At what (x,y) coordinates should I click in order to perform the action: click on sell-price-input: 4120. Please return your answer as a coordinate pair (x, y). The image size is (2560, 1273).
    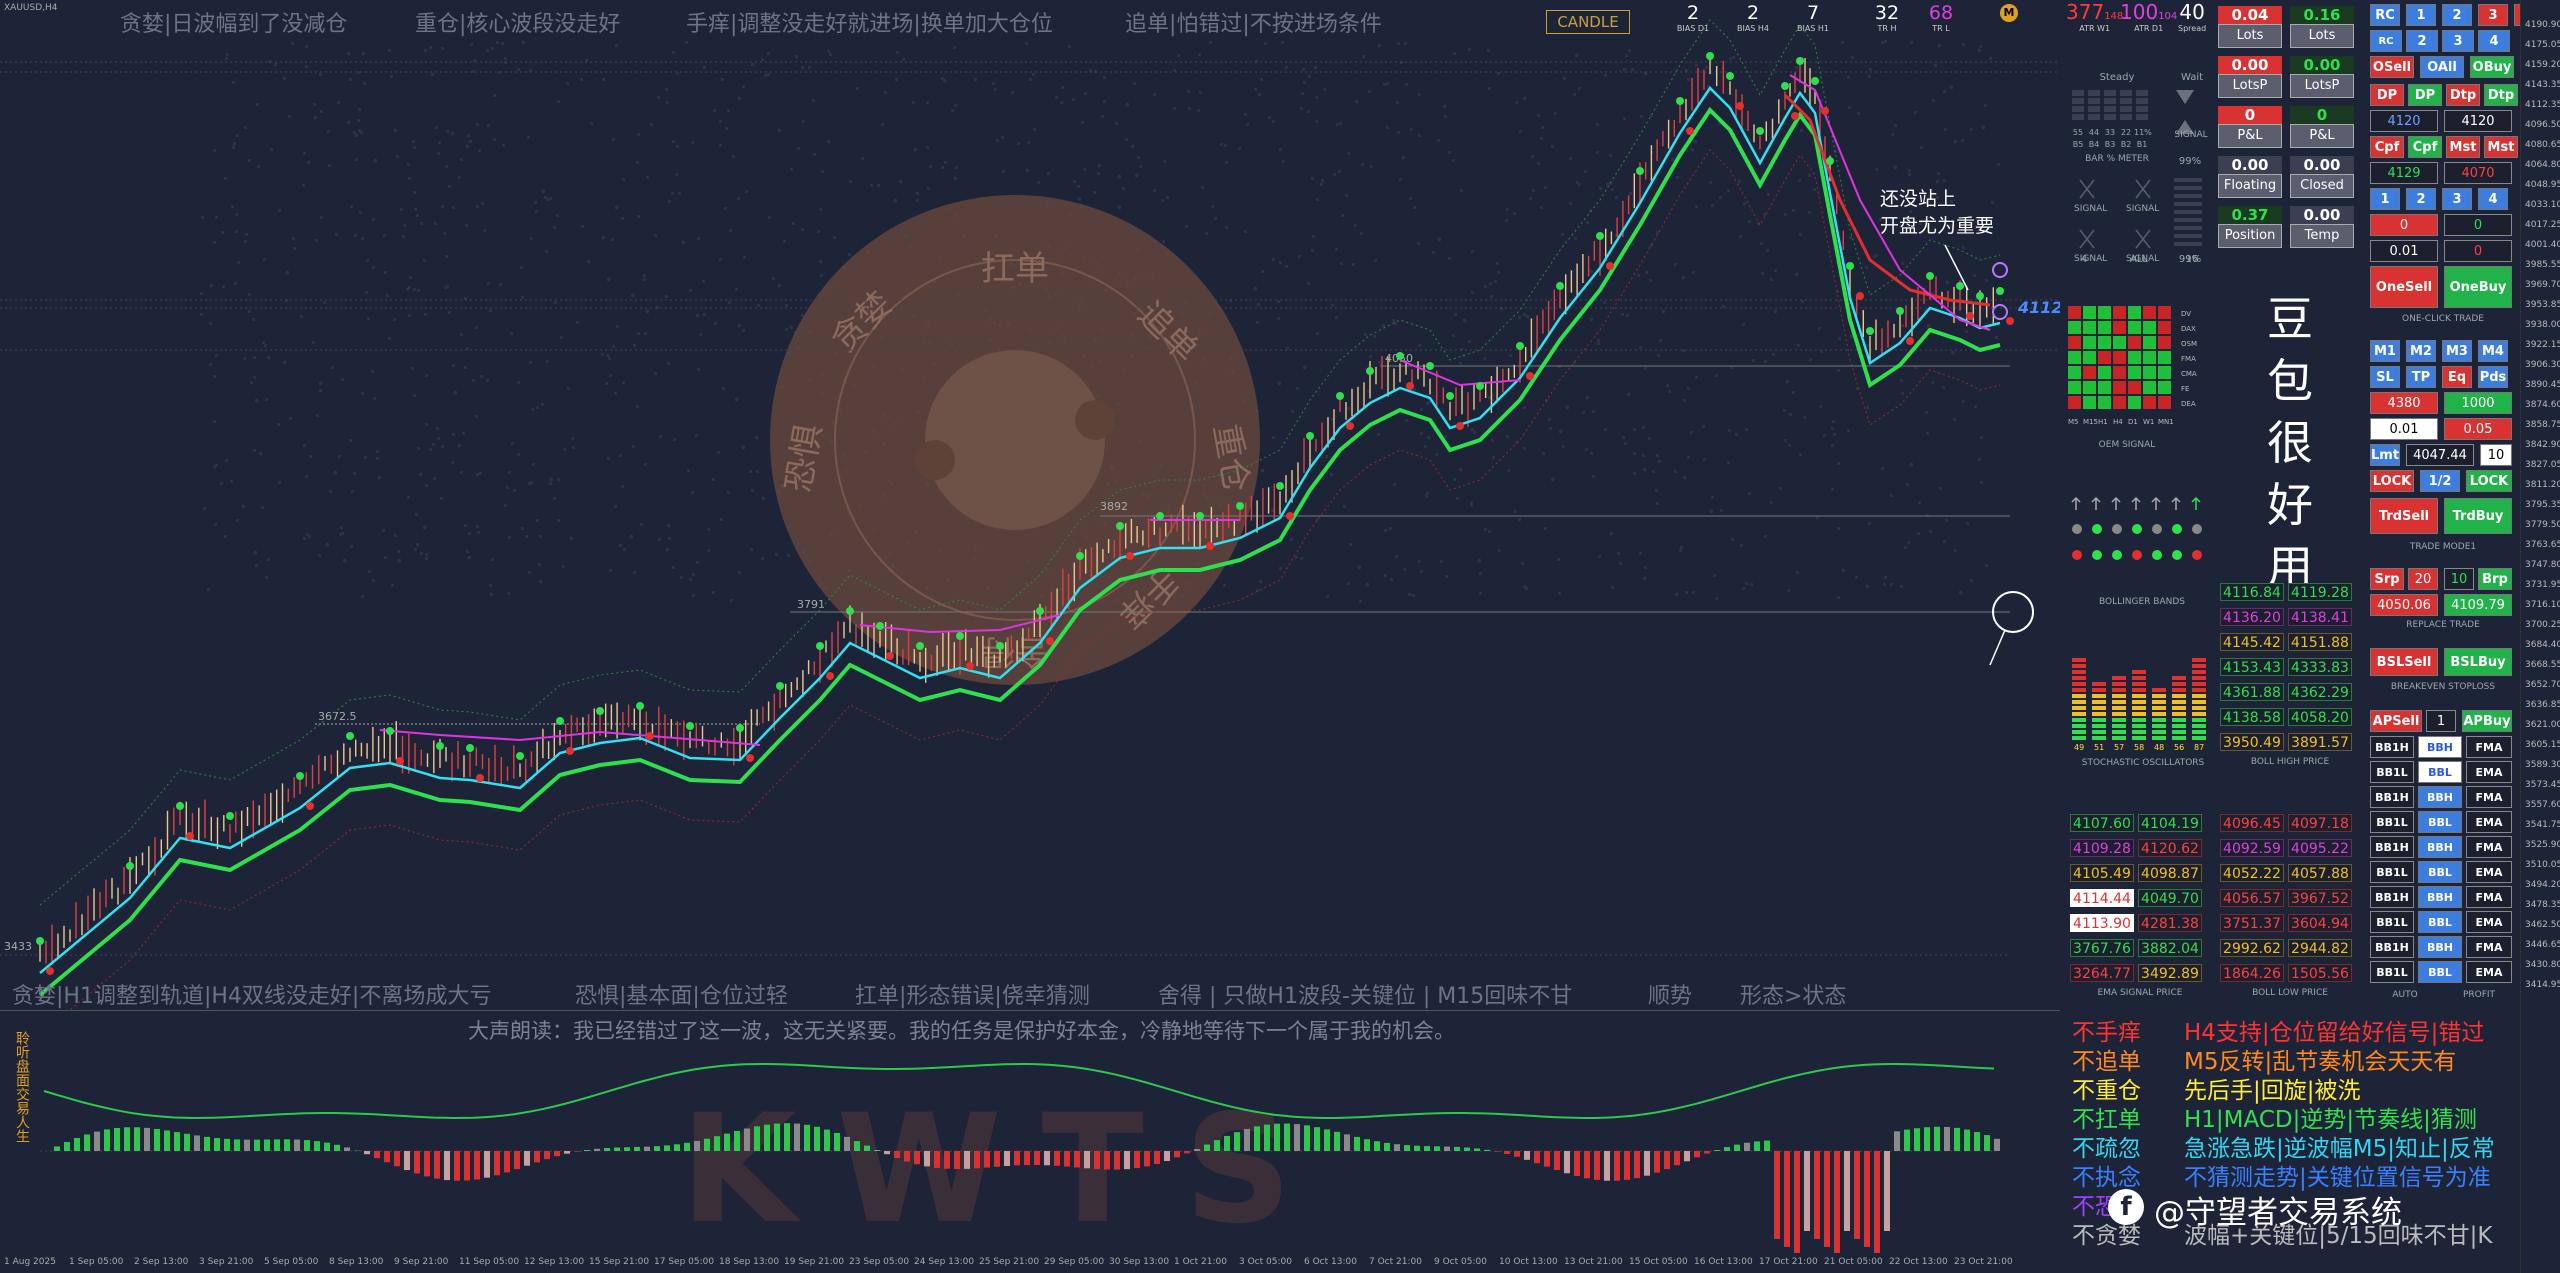
    Looking at the image, I should click on (2404, 121).